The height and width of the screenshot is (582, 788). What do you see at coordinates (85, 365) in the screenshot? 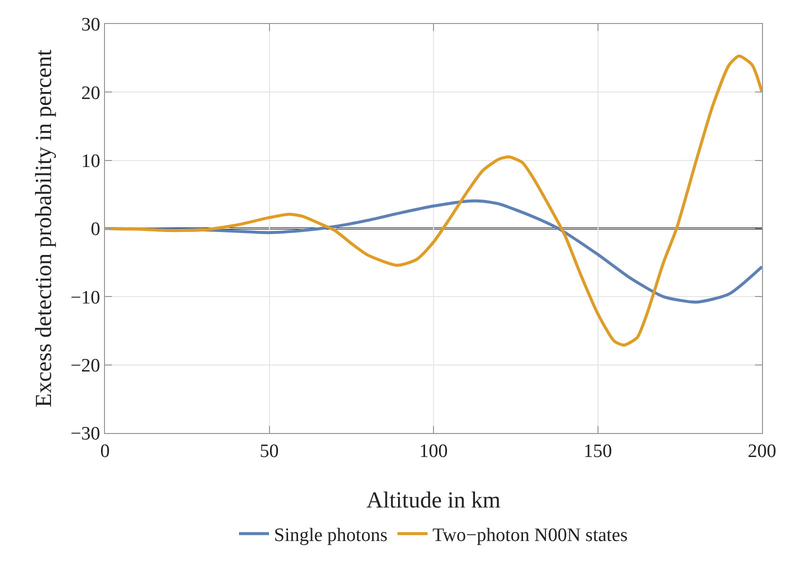
I see `y-tick-label: −20` at bounding box center [85, 365].